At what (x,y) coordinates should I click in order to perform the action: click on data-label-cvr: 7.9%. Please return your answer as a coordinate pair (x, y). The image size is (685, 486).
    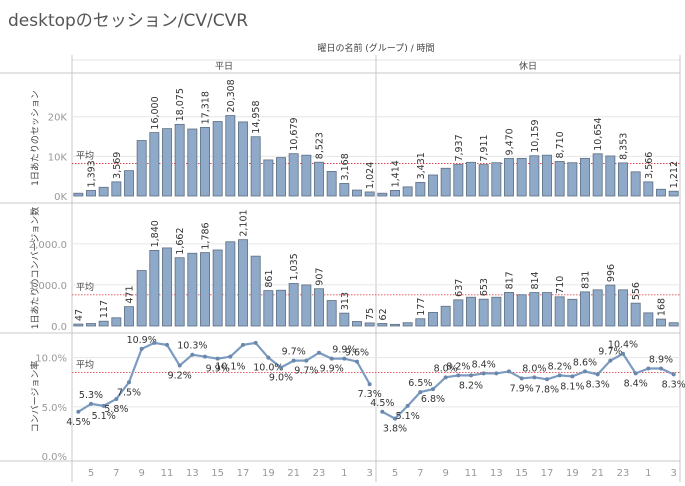
    Looking at the image, I should click on (522, 388).